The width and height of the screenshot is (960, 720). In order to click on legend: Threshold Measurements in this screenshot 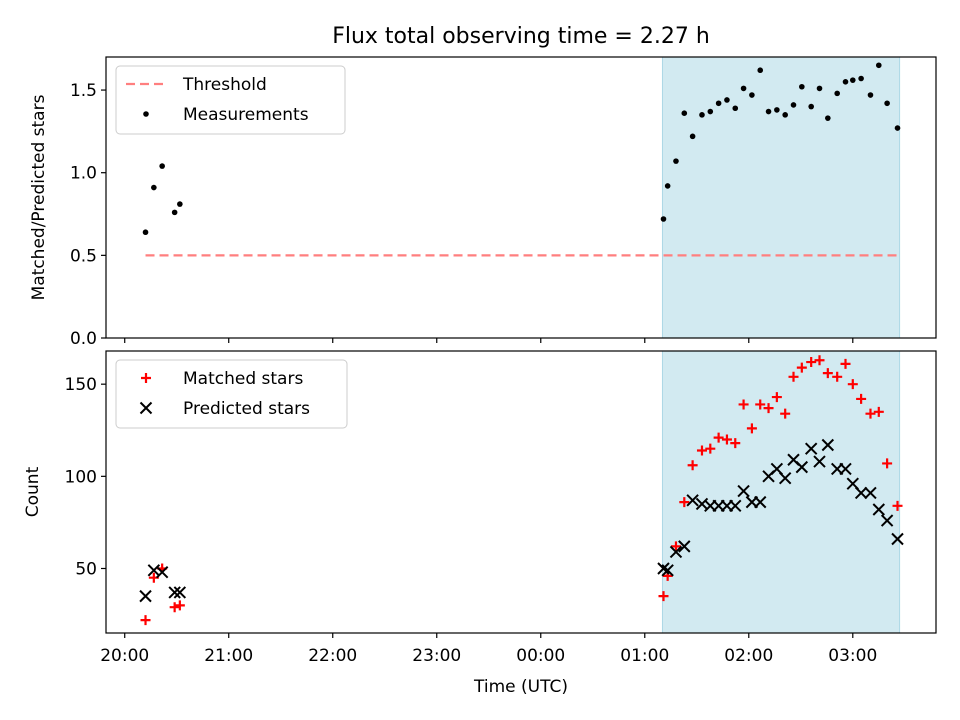, I will do `click(230, 100)`.